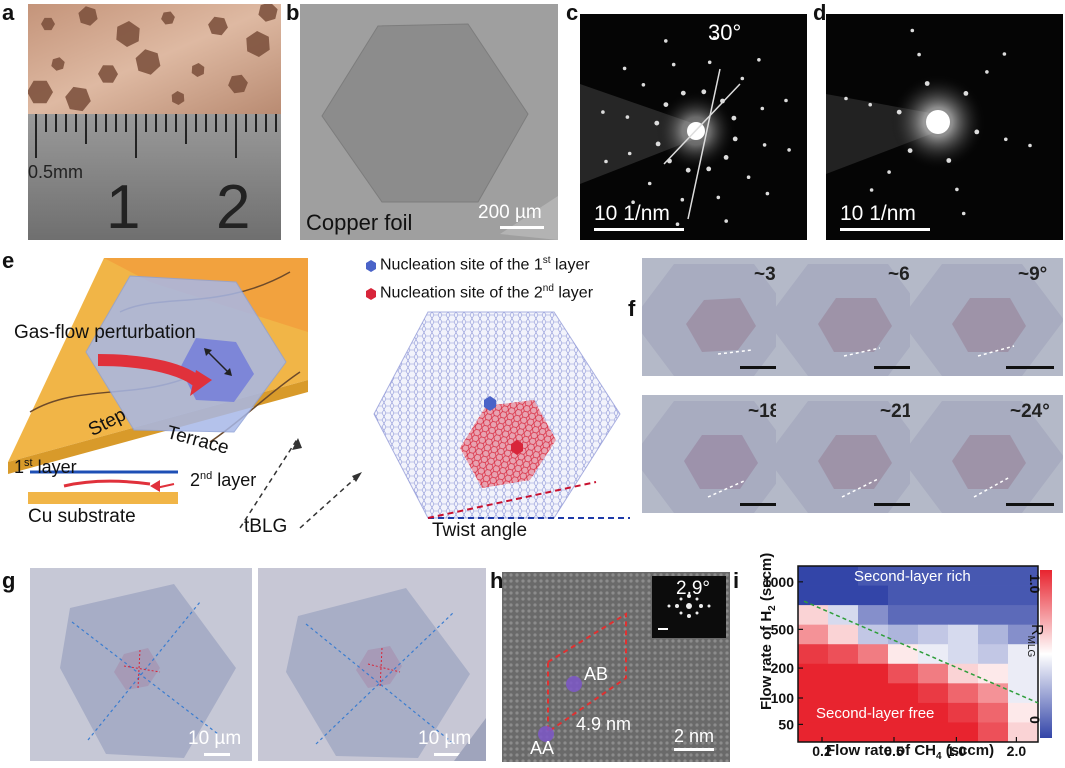  I want to click on scale-label-g-right: 10 µm, so click(445, 738).